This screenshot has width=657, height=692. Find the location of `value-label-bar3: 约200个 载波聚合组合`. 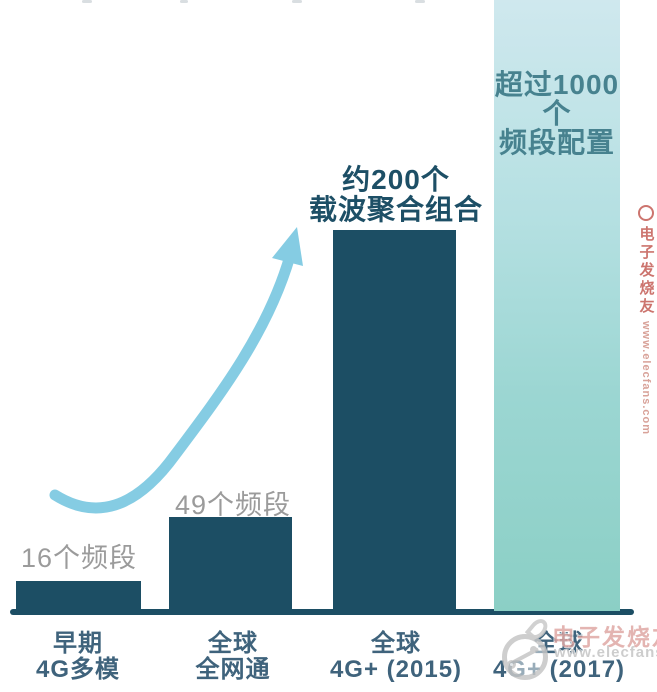

value-label-bar3: 约200个 载波聚合组合 is located at coordinates (396, 195).